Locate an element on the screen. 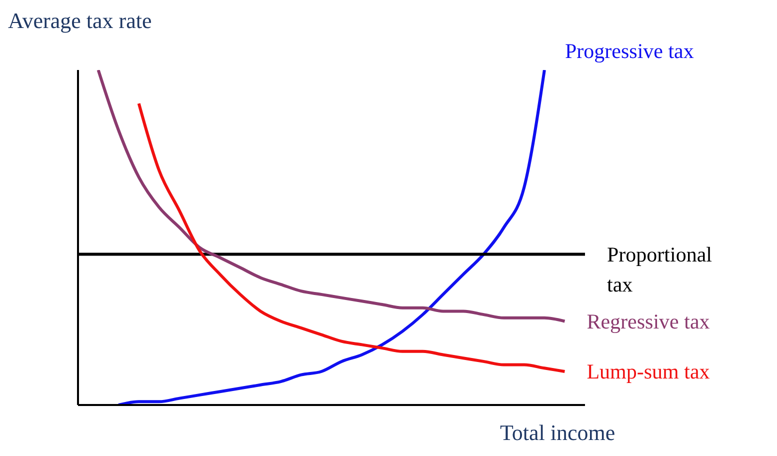 The width and height of the screenshot is (777, 456). y-axis-title: Average tax rate is located at coordinates (80, 21).